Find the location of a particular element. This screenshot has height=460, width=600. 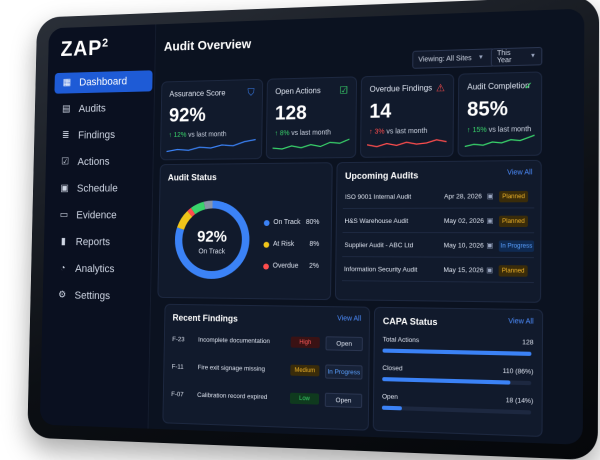

legend-on-track: On Track is located at coordinates (282, 222).